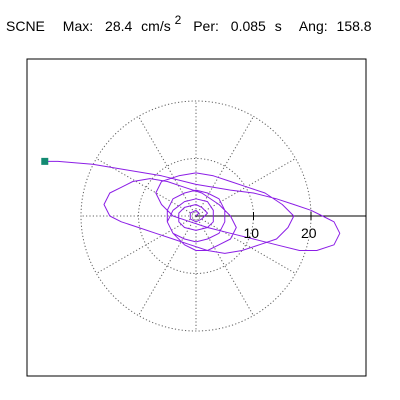  What do you see at coordinates (278, 26) in the screenshot?
I see `per-unit: s` at bounding box center [278, 26].